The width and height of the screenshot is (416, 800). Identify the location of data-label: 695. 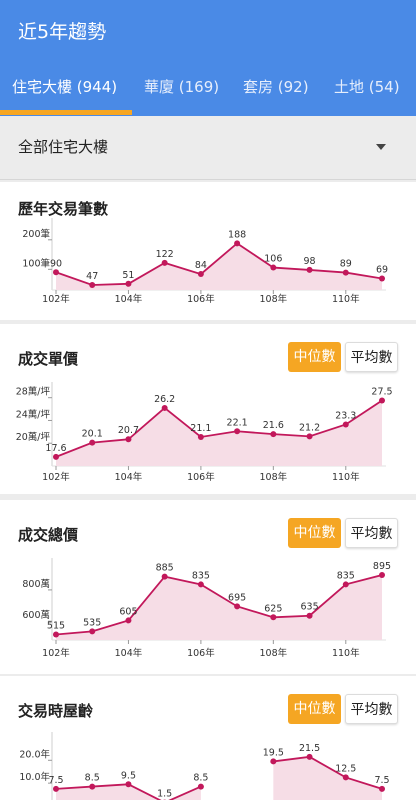
(237, 597).